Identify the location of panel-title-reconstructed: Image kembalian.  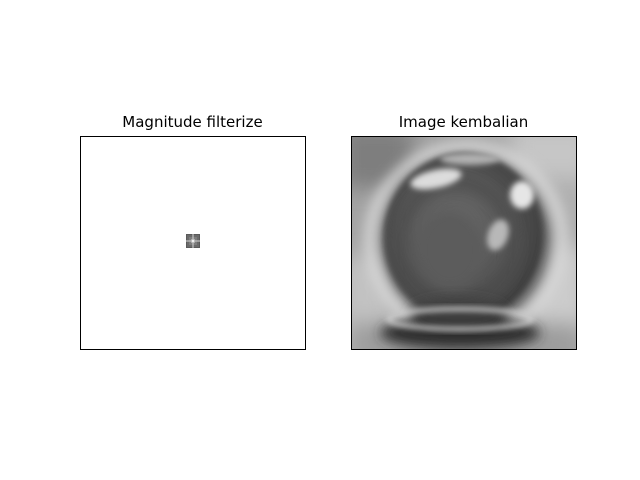
(463, 122).